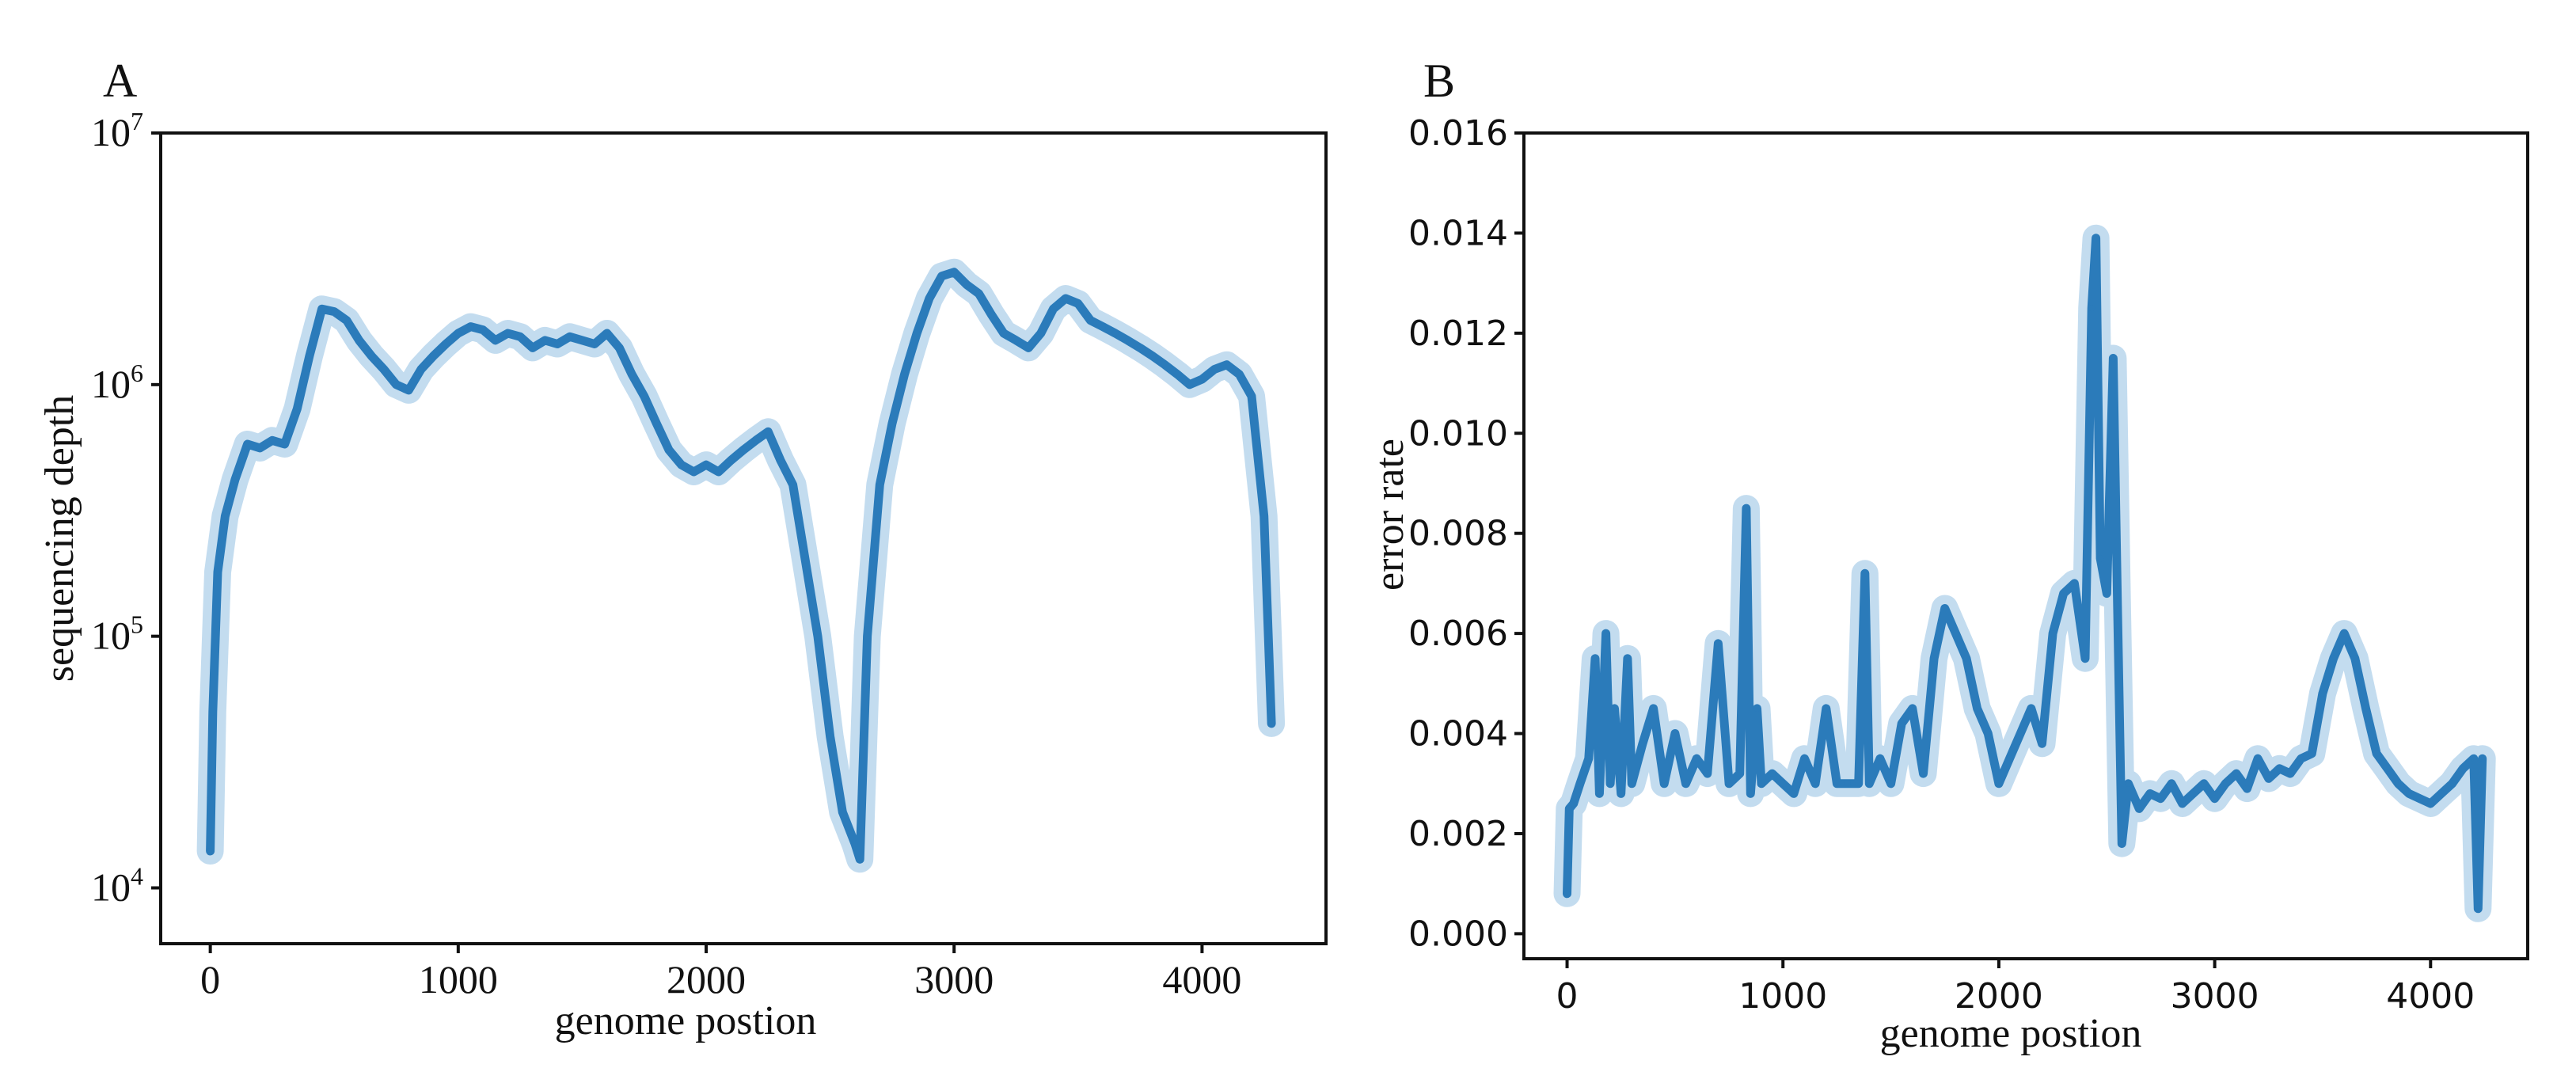 This screenshot has width=2576, height=1087. Describe the element at coordinates (2215, 996) in the screenshot. I see `x-tick-label: 3000` at that location.